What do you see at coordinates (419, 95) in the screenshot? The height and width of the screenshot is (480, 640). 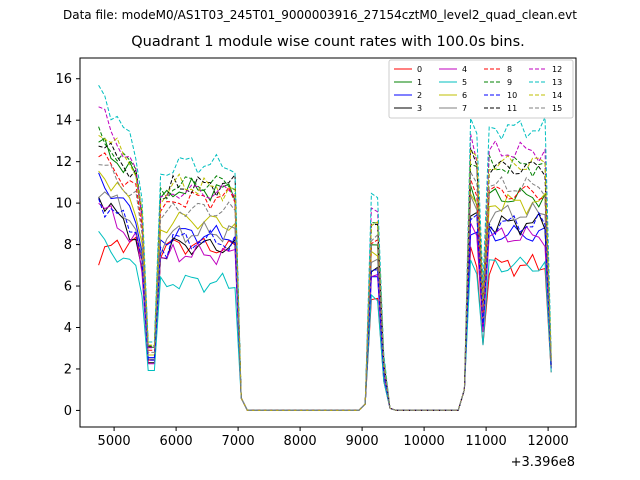 I see `legend-label-2: 2` at bounding box center [419, 95].